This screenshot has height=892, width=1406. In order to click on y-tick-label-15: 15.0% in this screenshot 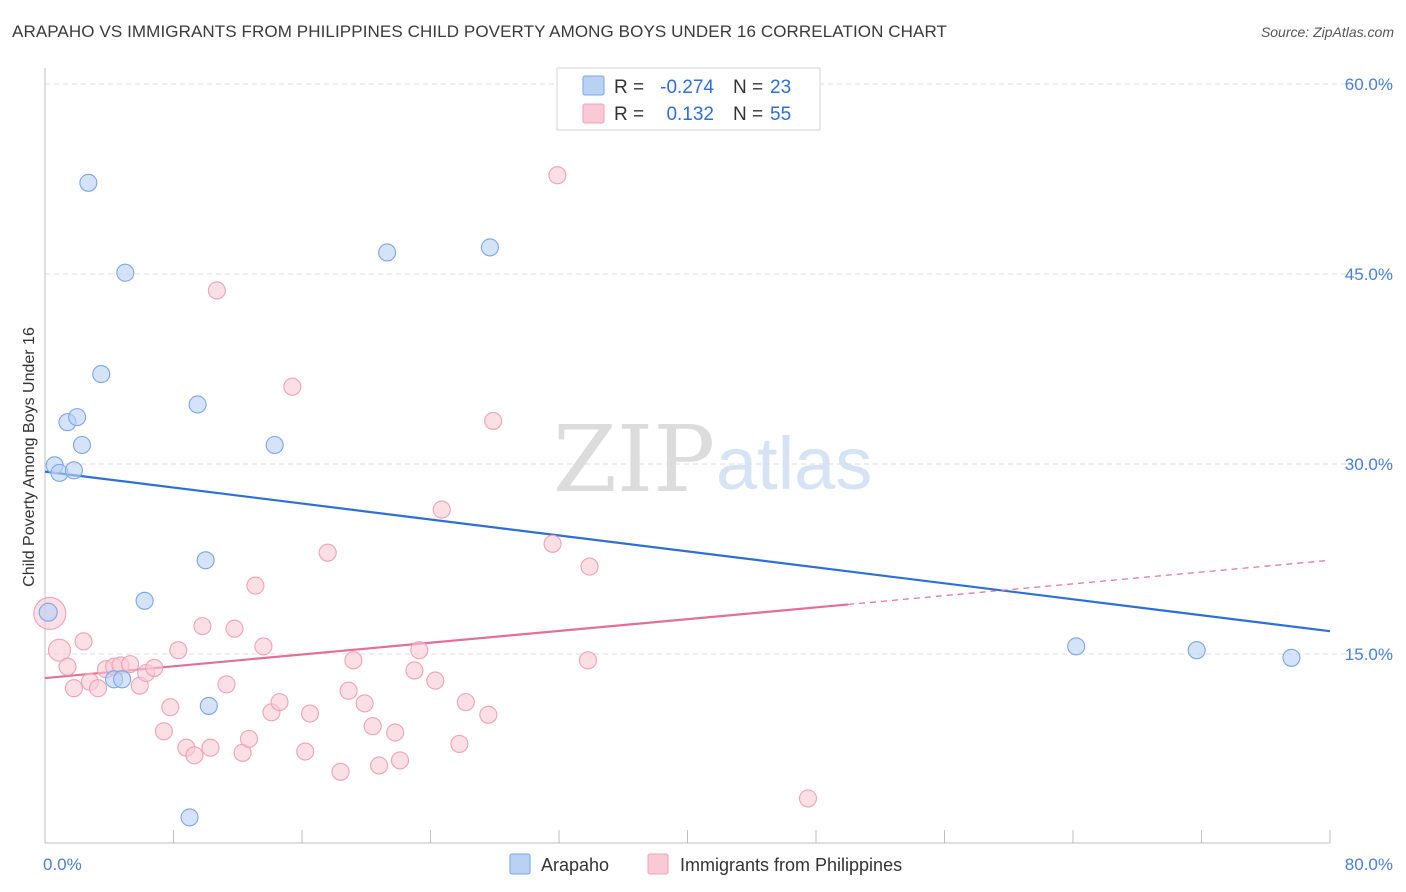, I will do `click(1369, 654)`.